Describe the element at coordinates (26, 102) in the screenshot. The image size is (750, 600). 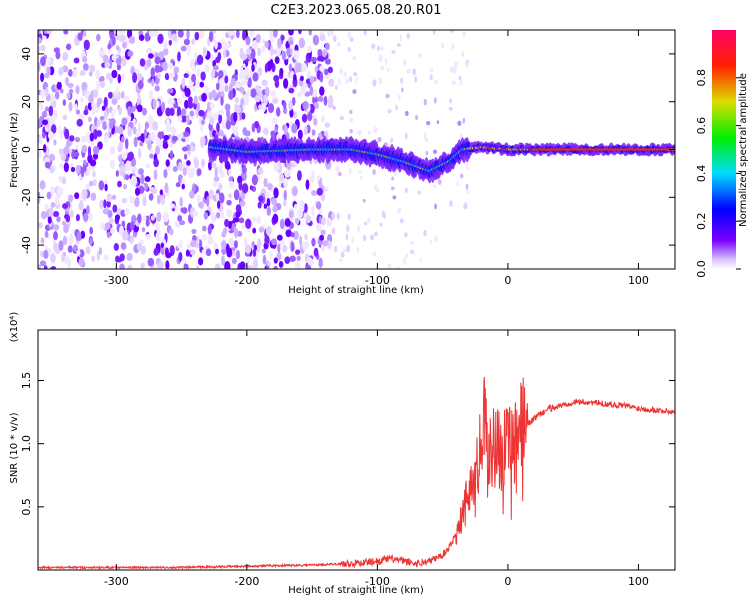
I see `spectrogram-ytick-label: 20` at that location.